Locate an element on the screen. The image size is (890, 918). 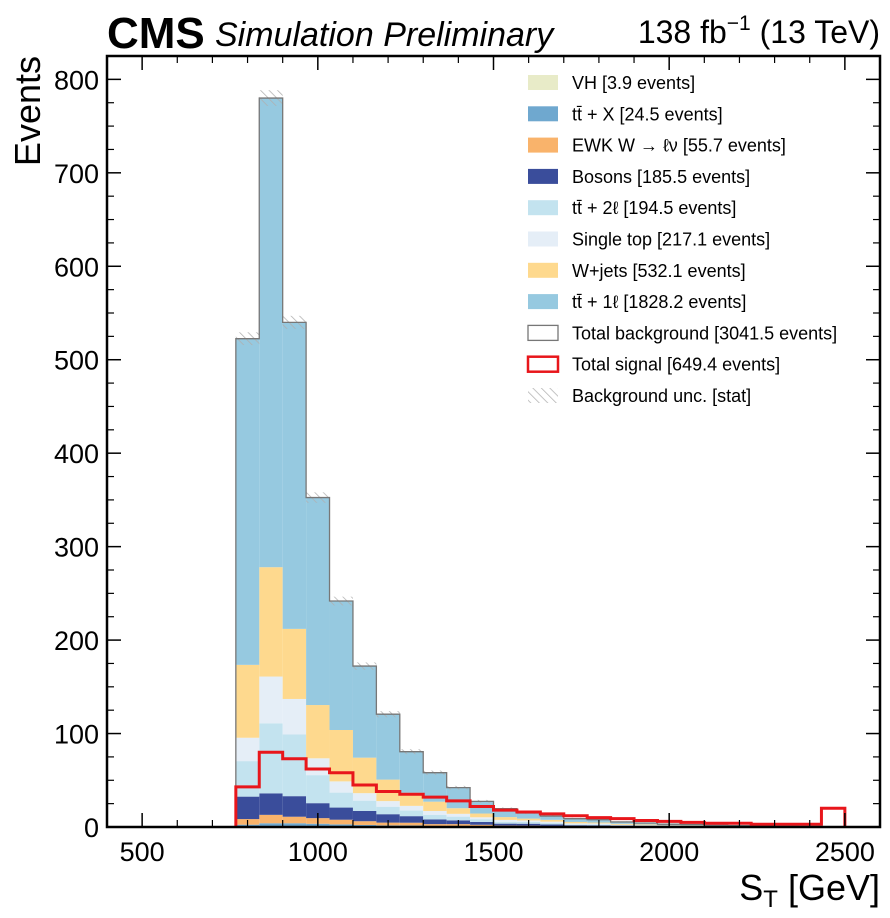
x-tick-labels: 500 1000 1500 2000 2500 is located at coordinates (497, 852).